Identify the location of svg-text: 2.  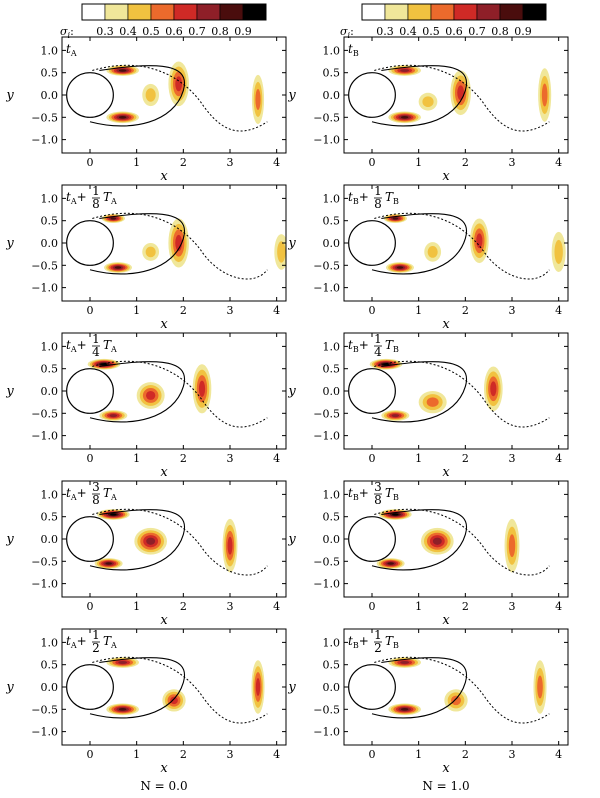
(378, 648).